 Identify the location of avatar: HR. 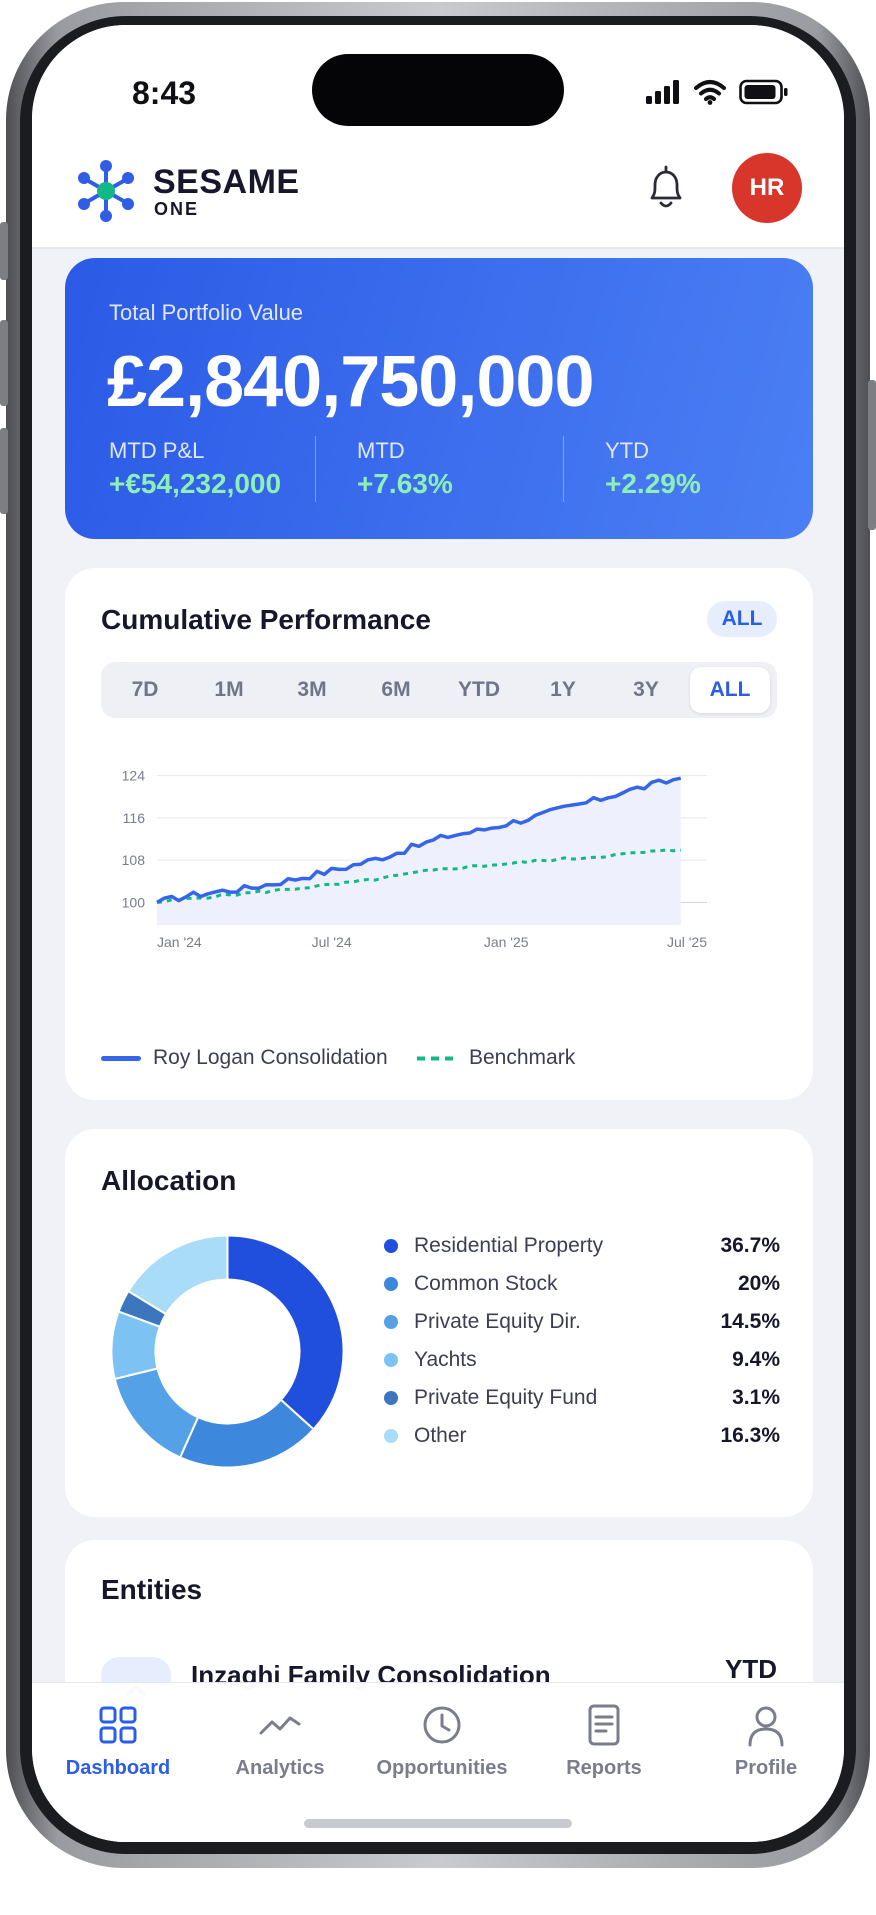
(767, 188).